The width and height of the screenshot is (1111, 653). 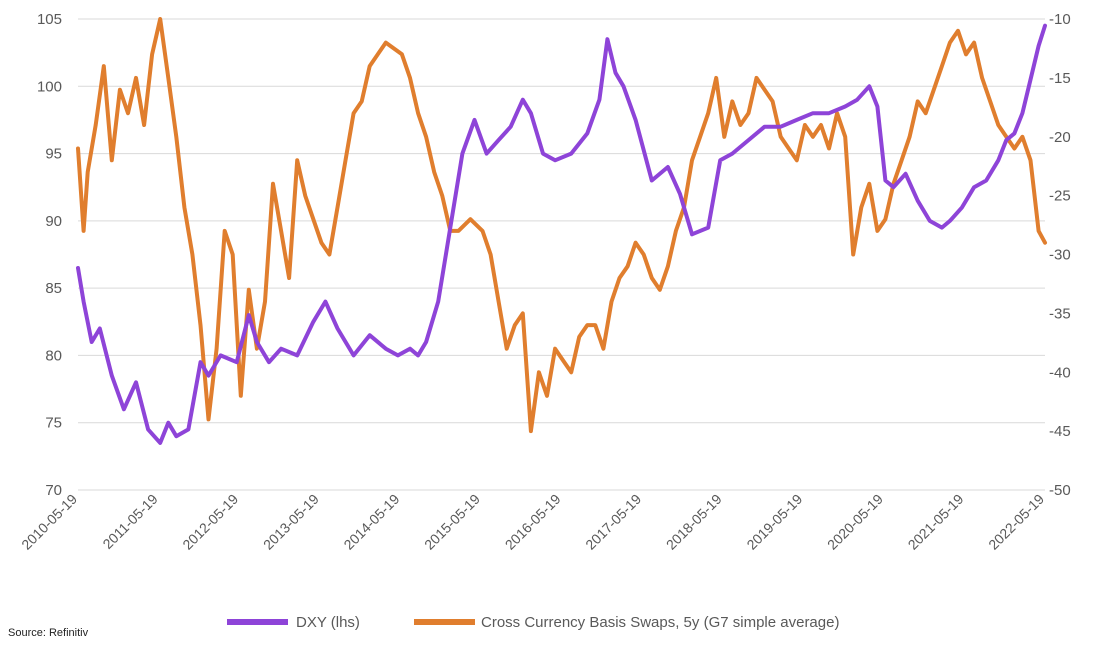 I want to click on left-axis: 70 75 80 85 90 95 100 105, so click(x=49, y=255).